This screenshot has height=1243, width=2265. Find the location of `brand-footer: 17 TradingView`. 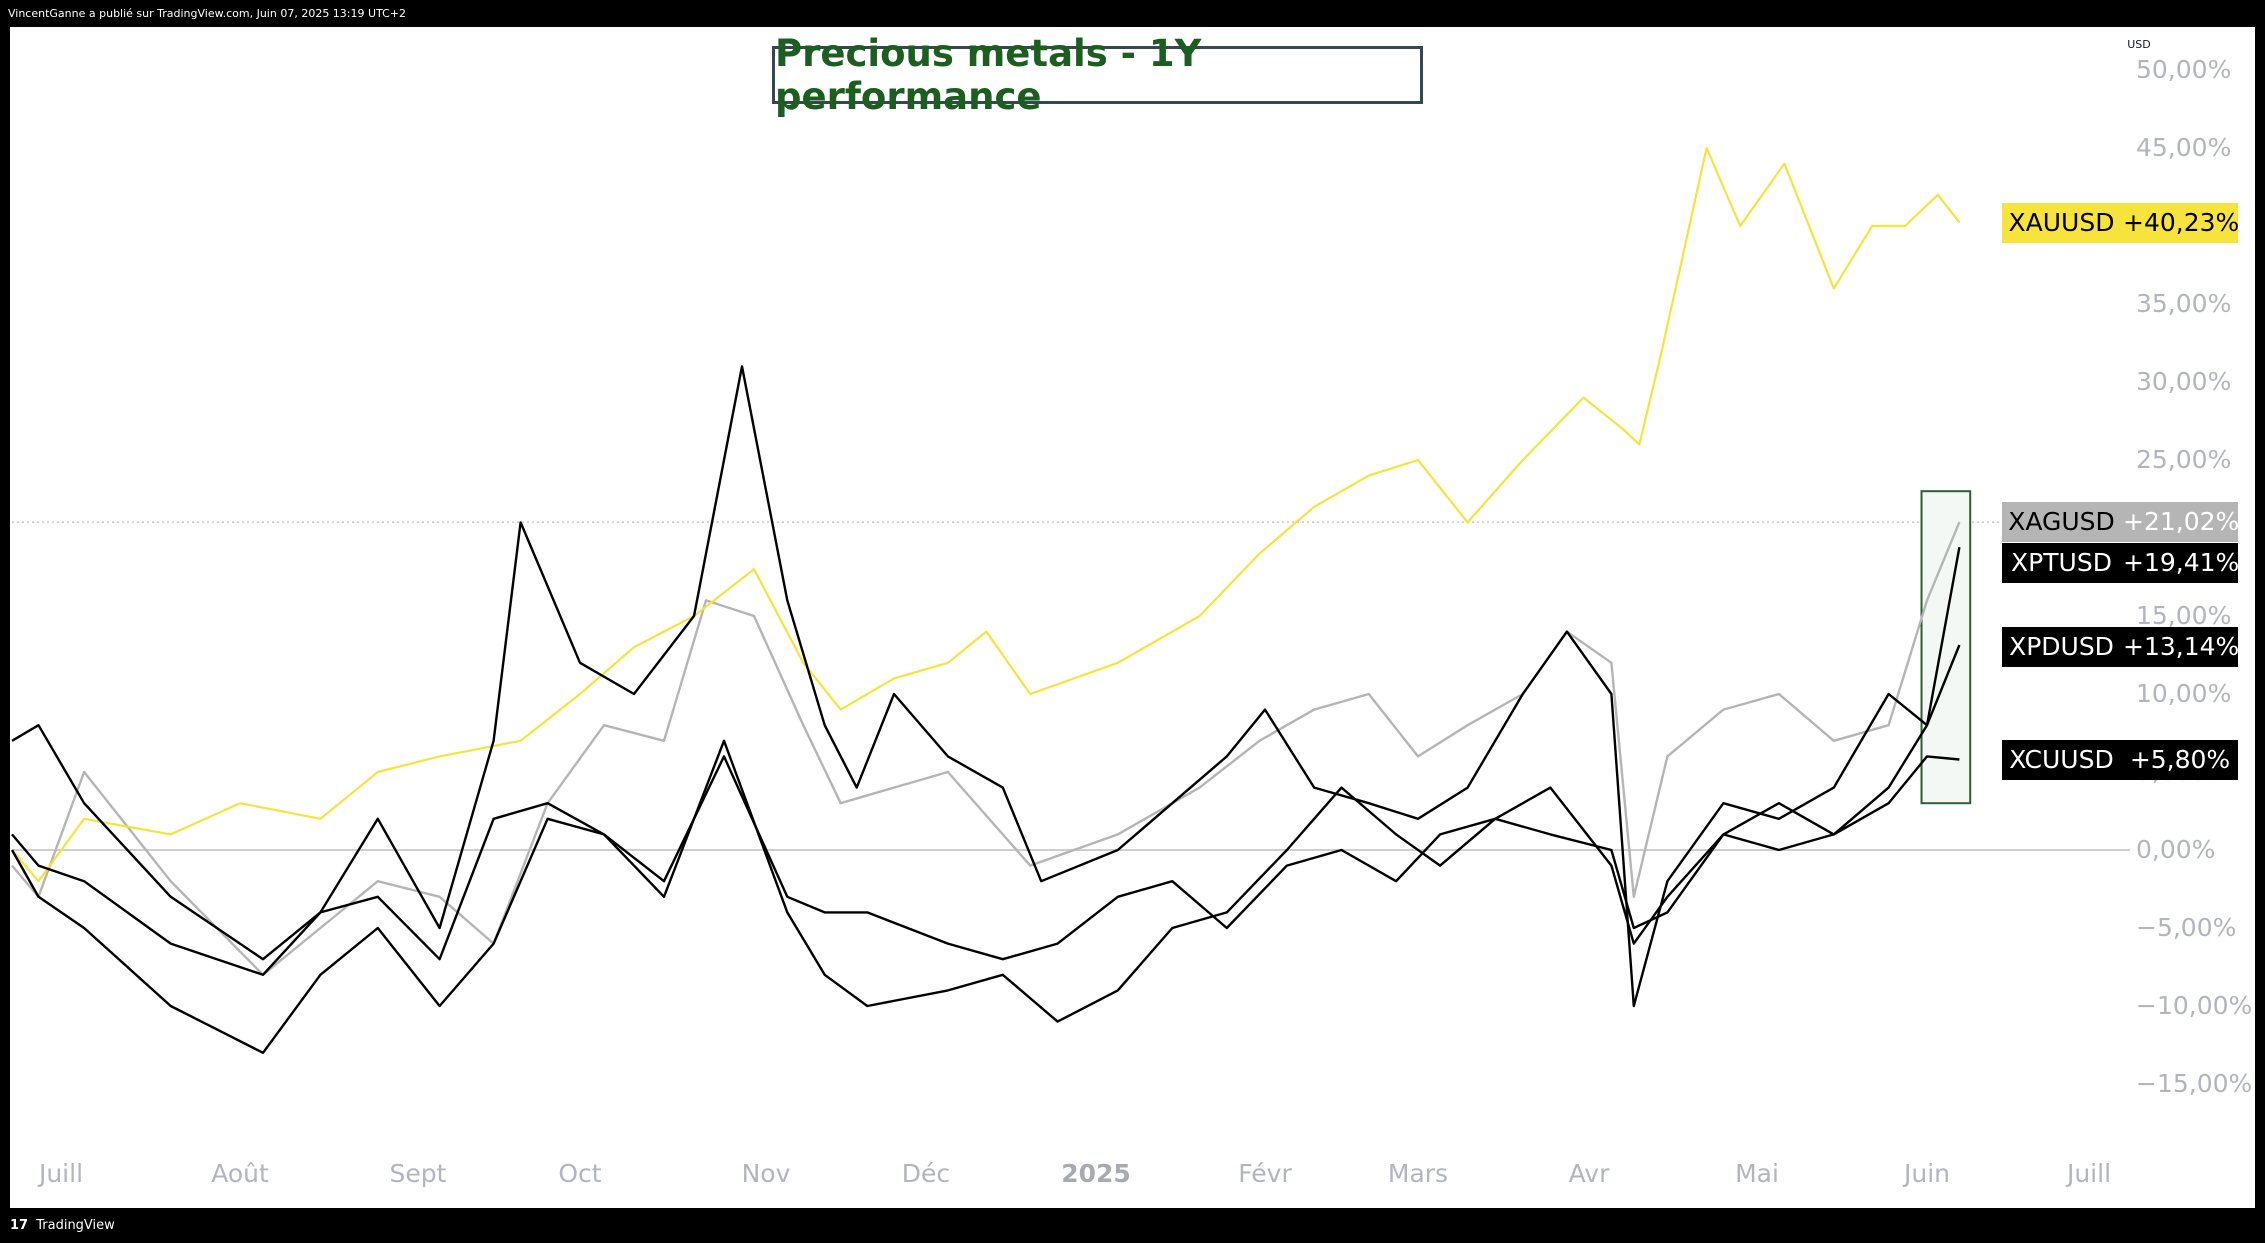

brand-footer: 17 TradingView is located at coordinates (1132, 1225).